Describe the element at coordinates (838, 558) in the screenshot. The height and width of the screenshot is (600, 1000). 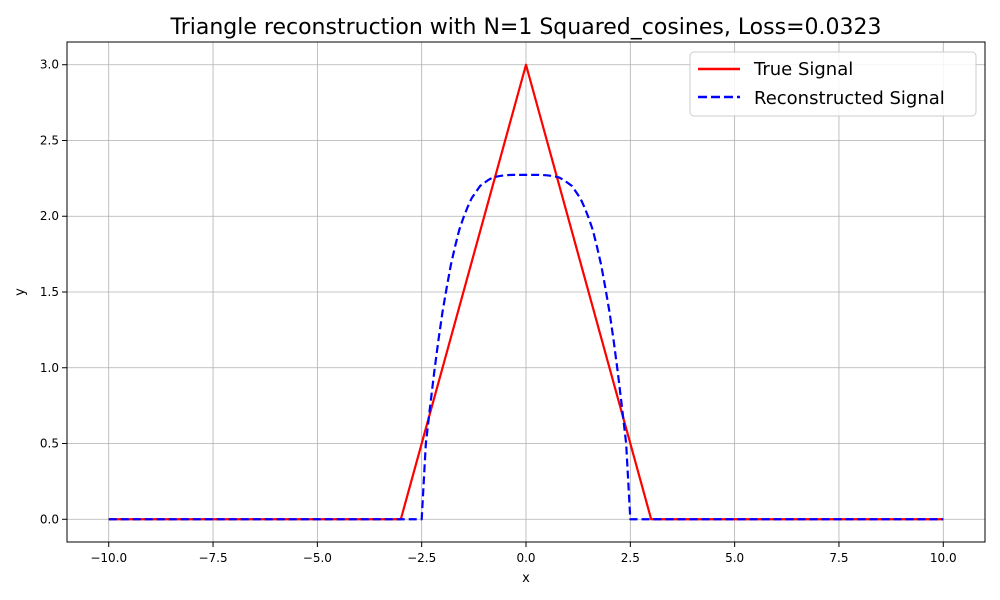
I see `x-tick-label: 7.5` at that location.